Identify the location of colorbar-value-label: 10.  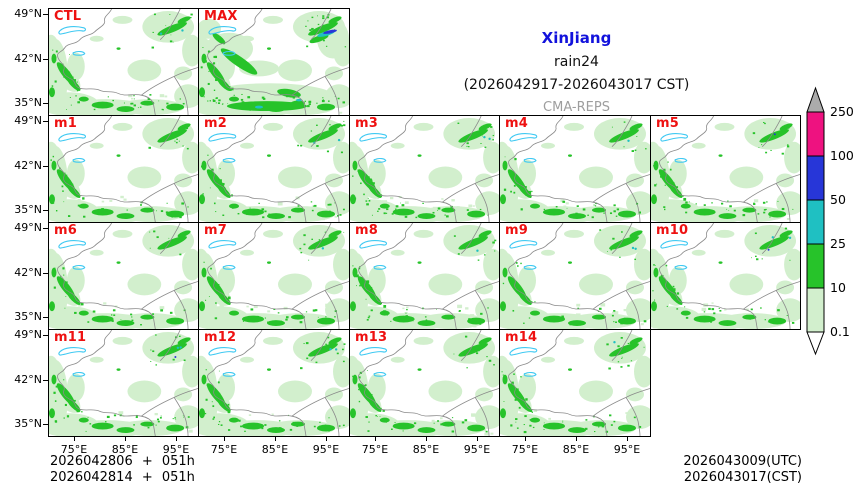
(838, 287).